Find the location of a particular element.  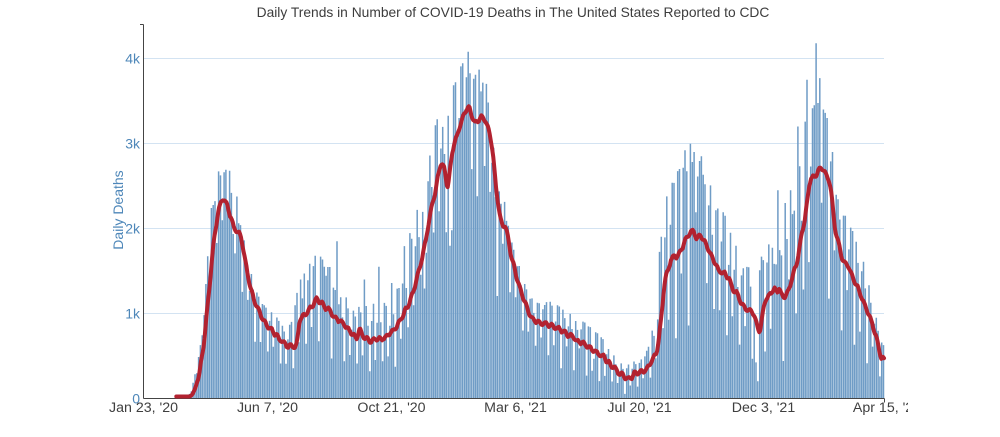

svg-text: 1k is located at coordinates (133, 314).